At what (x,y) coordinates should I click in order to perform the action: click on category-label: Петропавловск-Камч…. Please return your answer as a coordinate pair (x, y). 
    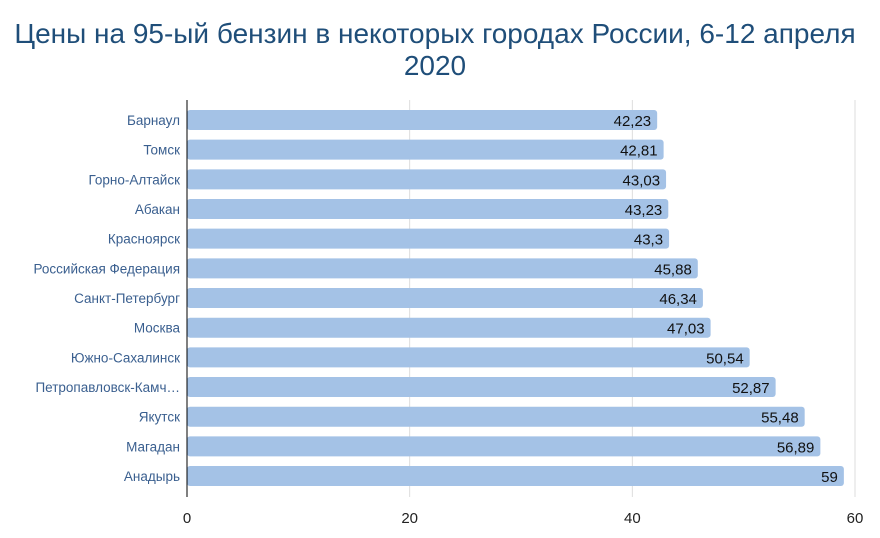
    Looking at the image, I should click on (107, 387).